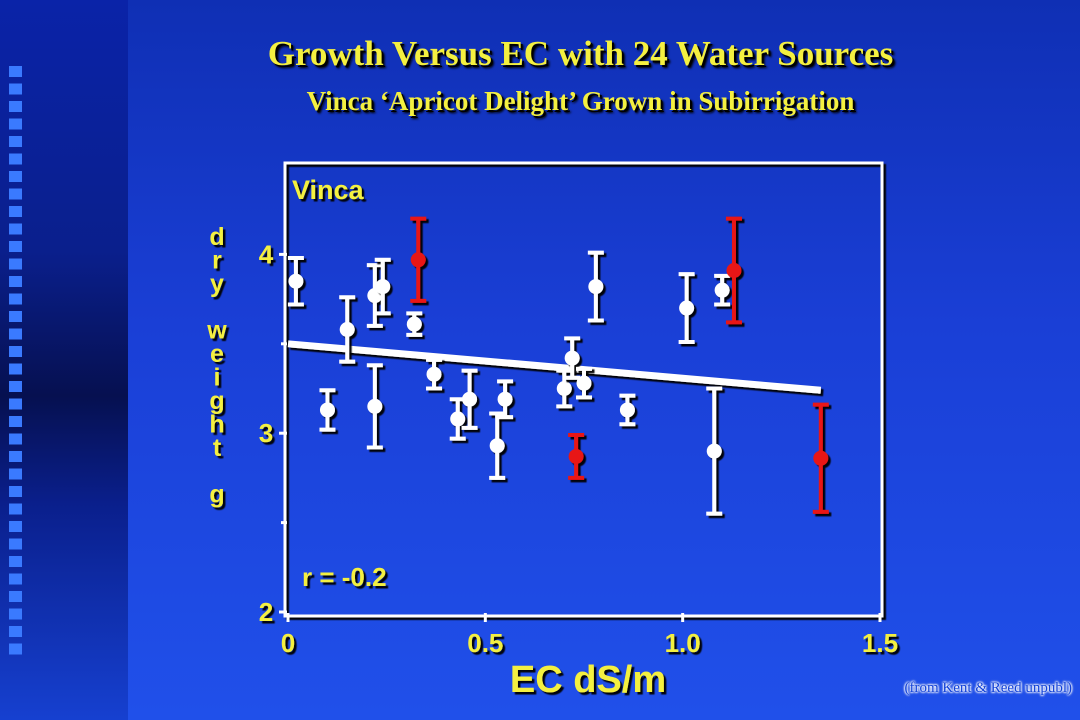  What do you see at coordinates (344, 577) in the screenshot?
I see `correlation-annotation: r = -0.2` at bounding box center [344, 577].